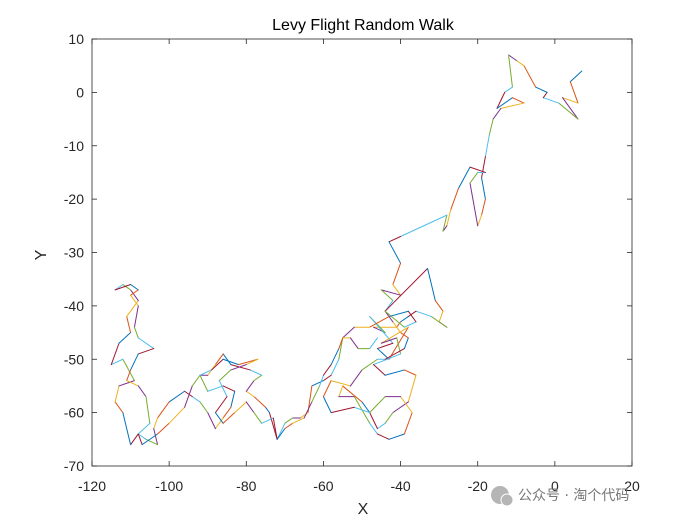 This screenshot has width=700, height=525. Describe the element at coordinates (632, 486) in the screenshot. I see `x-tick-label: 20` at that location.